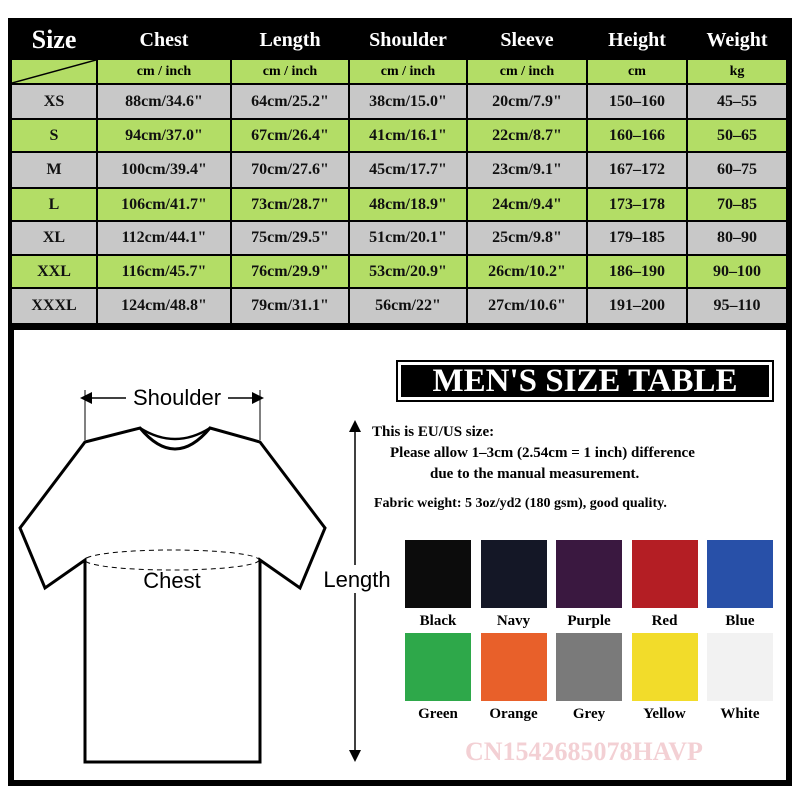 This screenshot has height=800, width=800. Describe the element at coordinates (290, 306) in the screenshot. I see `size-cell: 79cm/31.1"` at that location.